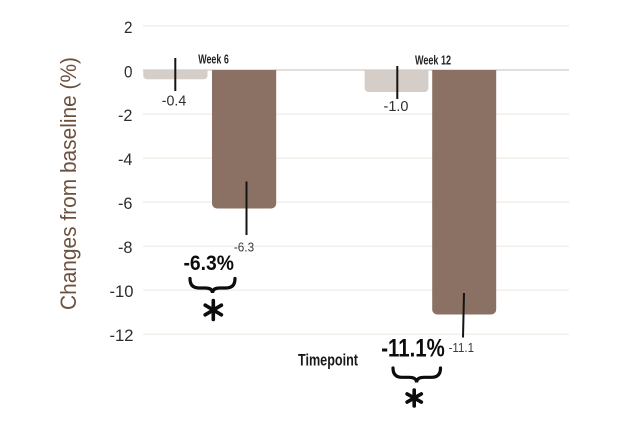 The height and width of the screenshot is (426, 640). I want to click on svg-text: -2, so click(125, 115).